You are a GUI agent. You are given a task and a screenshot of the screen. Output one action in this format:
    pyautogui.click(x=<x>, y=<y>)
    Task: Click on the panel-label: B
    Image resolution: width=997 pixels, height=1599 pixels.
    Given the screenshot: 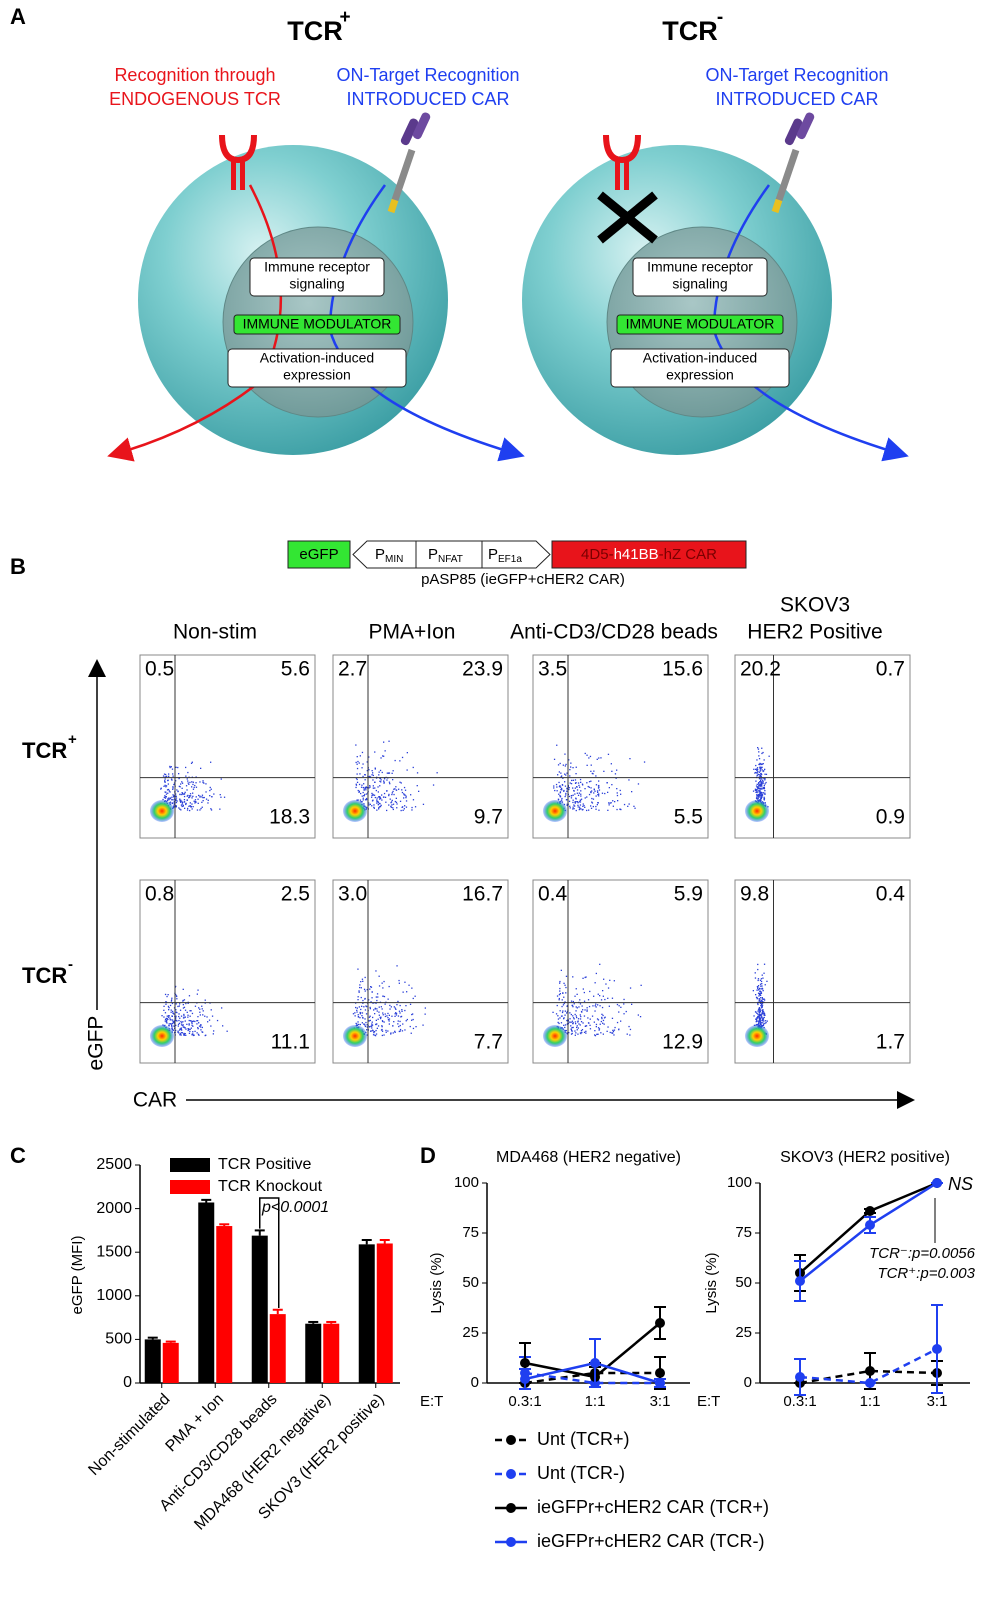 What is the action you would take?
    pyautogui.click(x=18, y=566)
    